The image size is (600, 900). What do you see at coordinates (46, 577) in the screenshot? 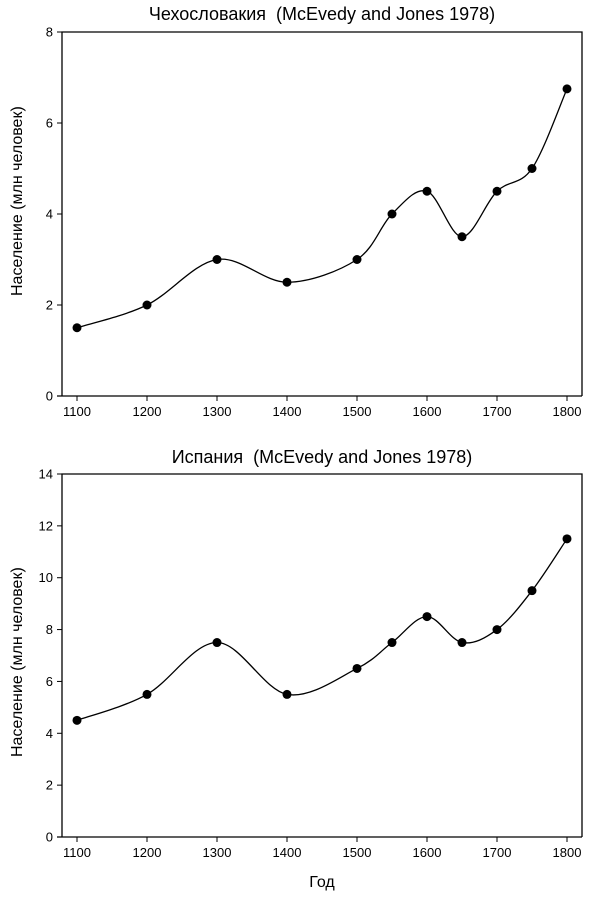
I see `y-tick-label: 10` at bounding box center [46, 577].